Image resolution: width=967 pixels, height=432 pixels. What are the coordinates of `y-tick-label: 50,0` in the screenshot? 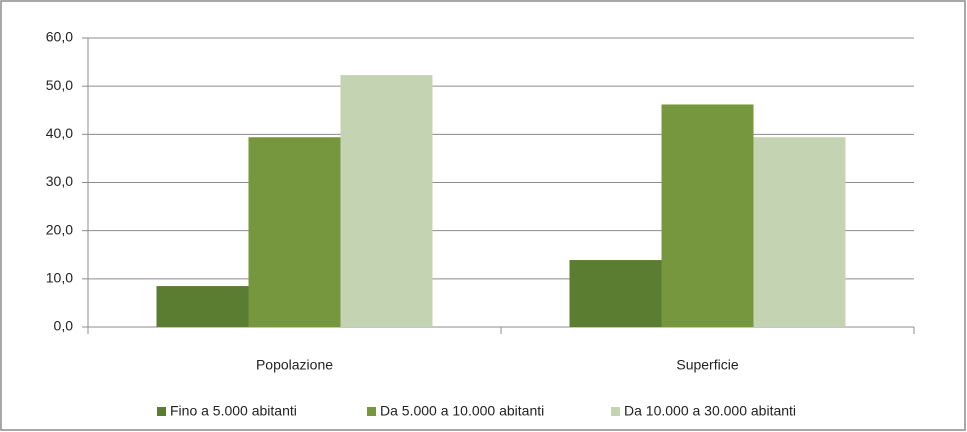 It's located at (59, 85).